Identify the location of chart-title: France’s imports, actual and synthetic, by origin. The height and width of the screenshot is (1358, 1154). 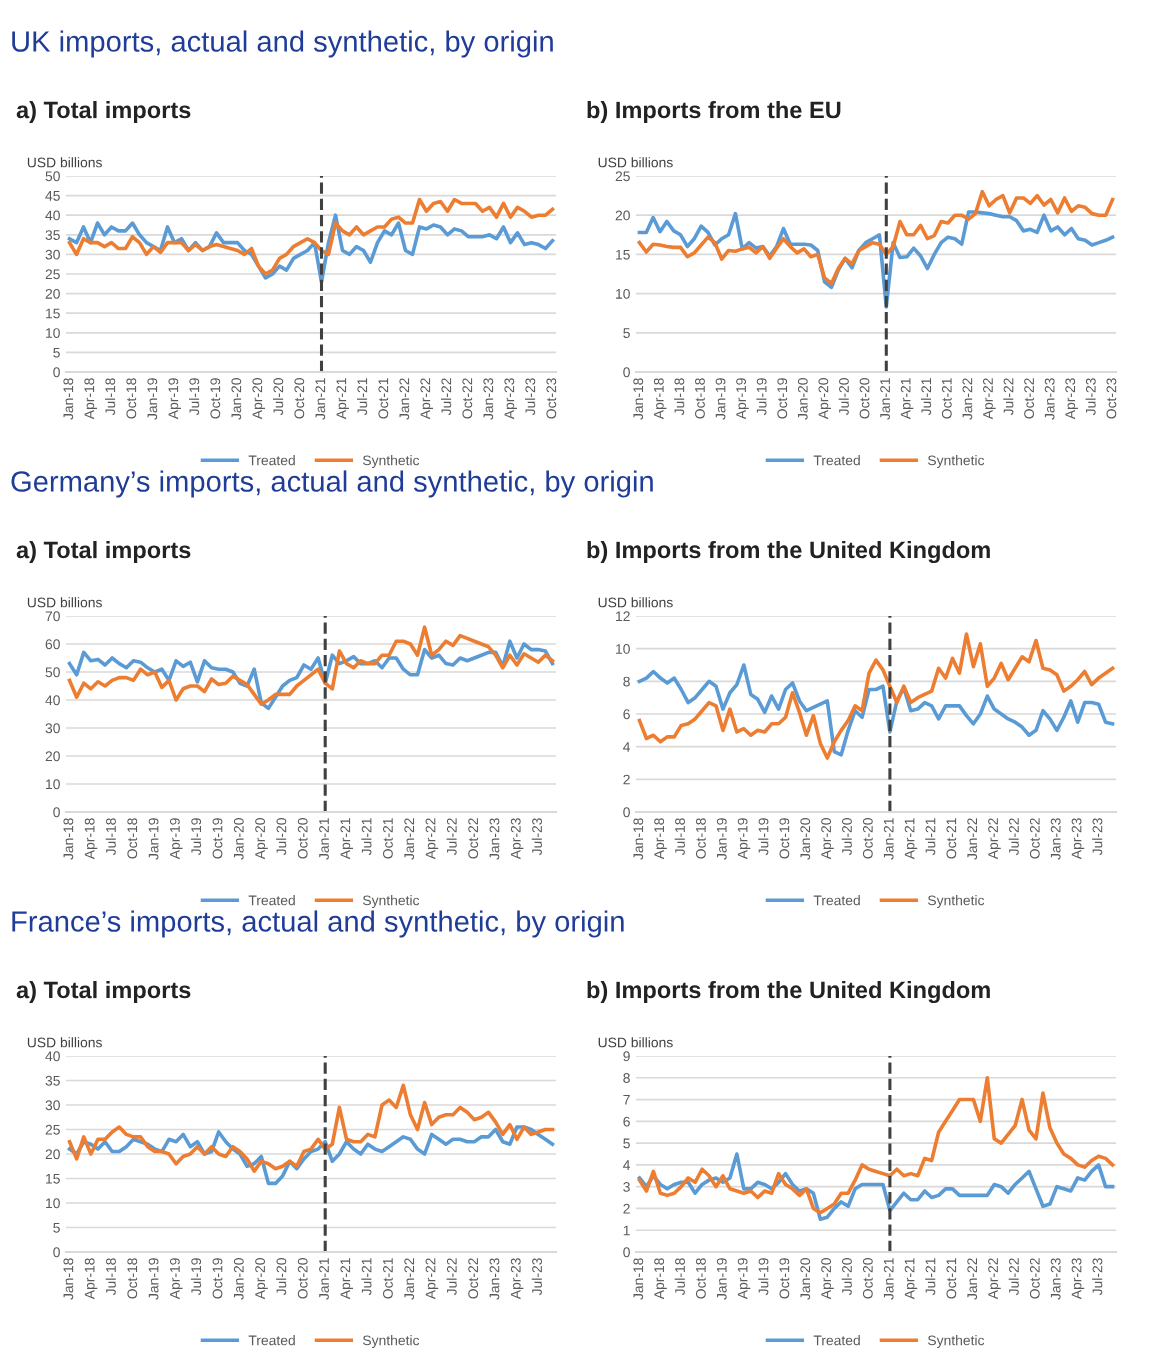
(318, 924).